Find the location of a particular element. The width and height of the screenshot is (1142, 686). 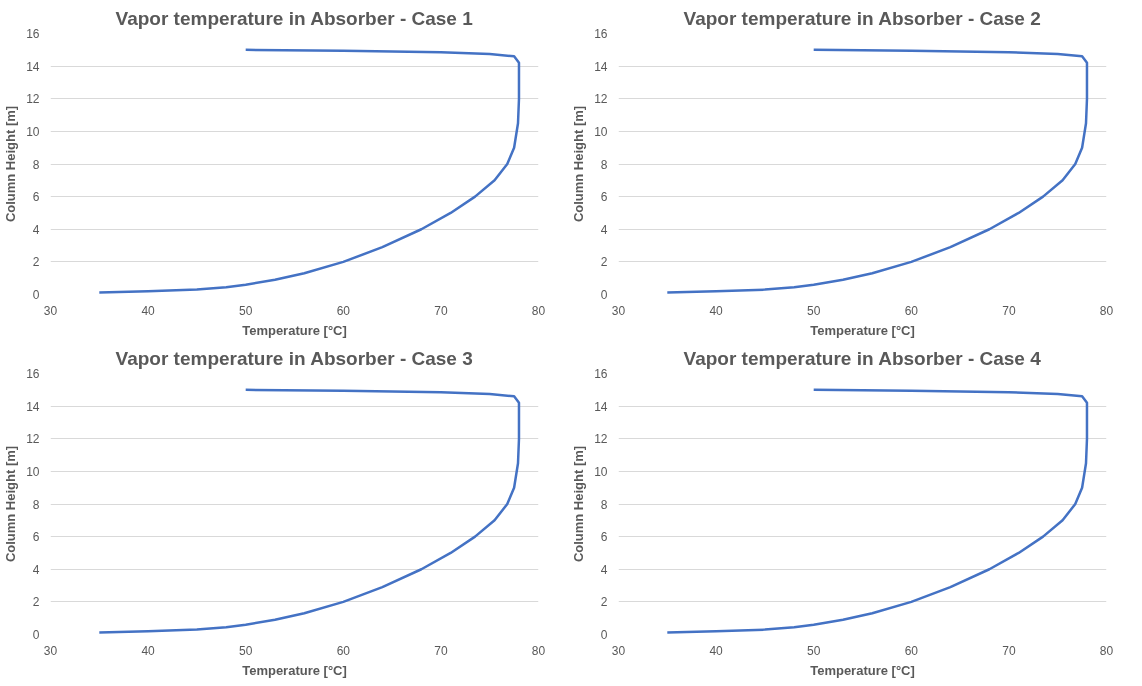

chart-title: Vapor temperature in Absorber - Case 4 is located at coordinates (862, 358).